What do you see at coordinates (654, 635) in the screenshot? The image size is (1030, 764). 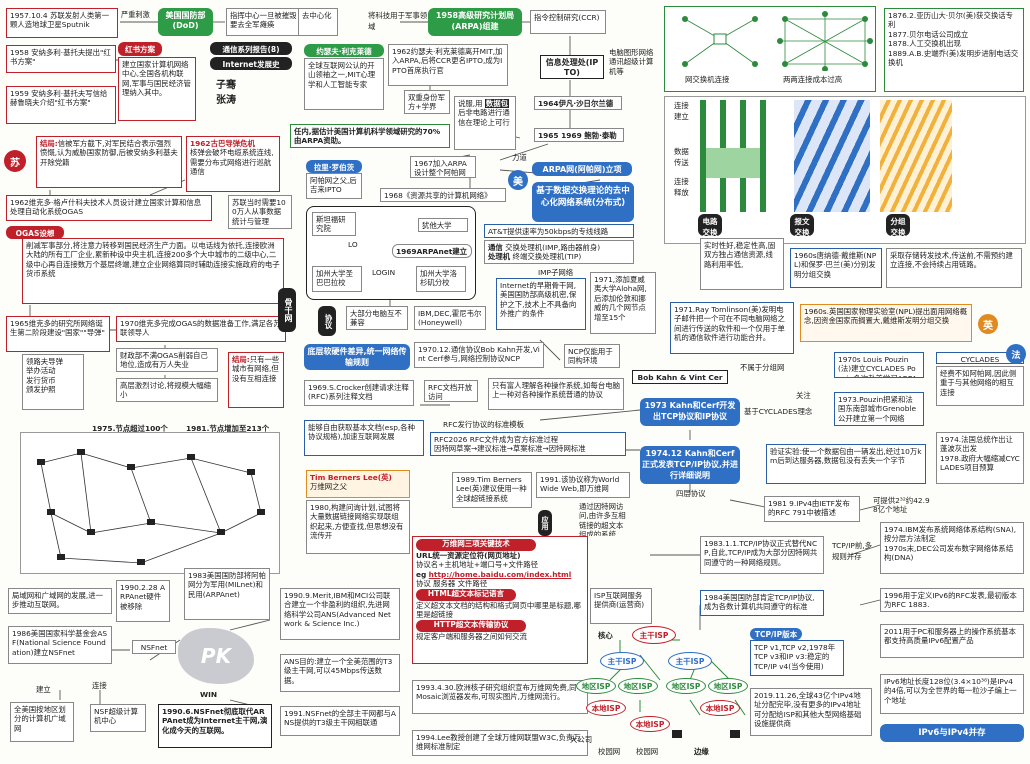 I see `isp-main-1: 主干ISP` at bounding box center [654, 635].